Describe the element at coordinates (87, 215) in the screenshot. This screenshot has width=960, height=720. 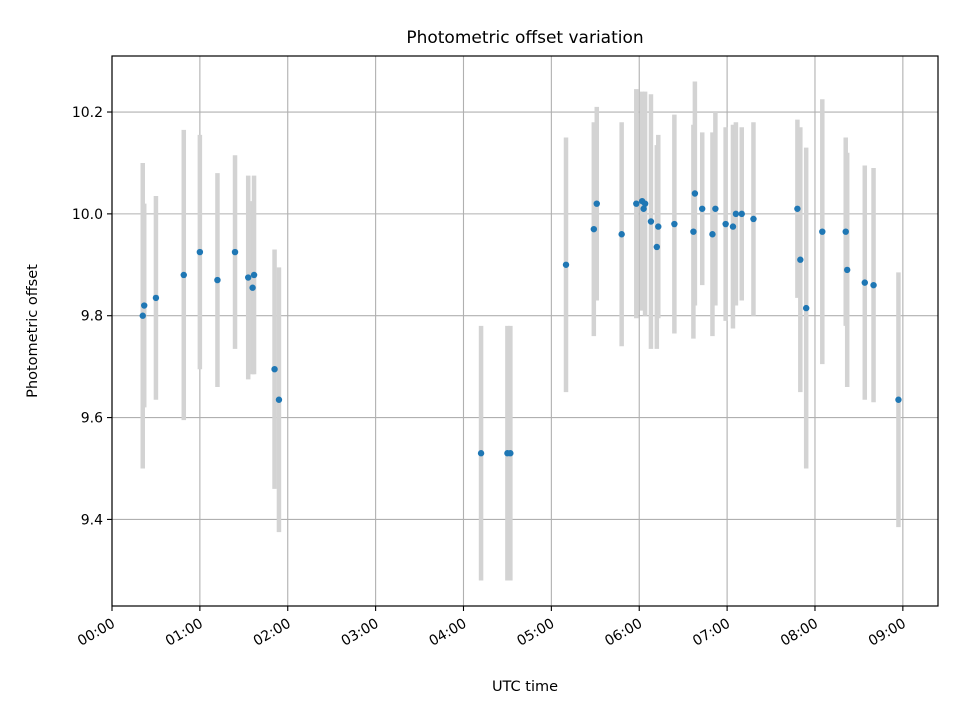
I see `y-tick-label: 10.0` at that location.